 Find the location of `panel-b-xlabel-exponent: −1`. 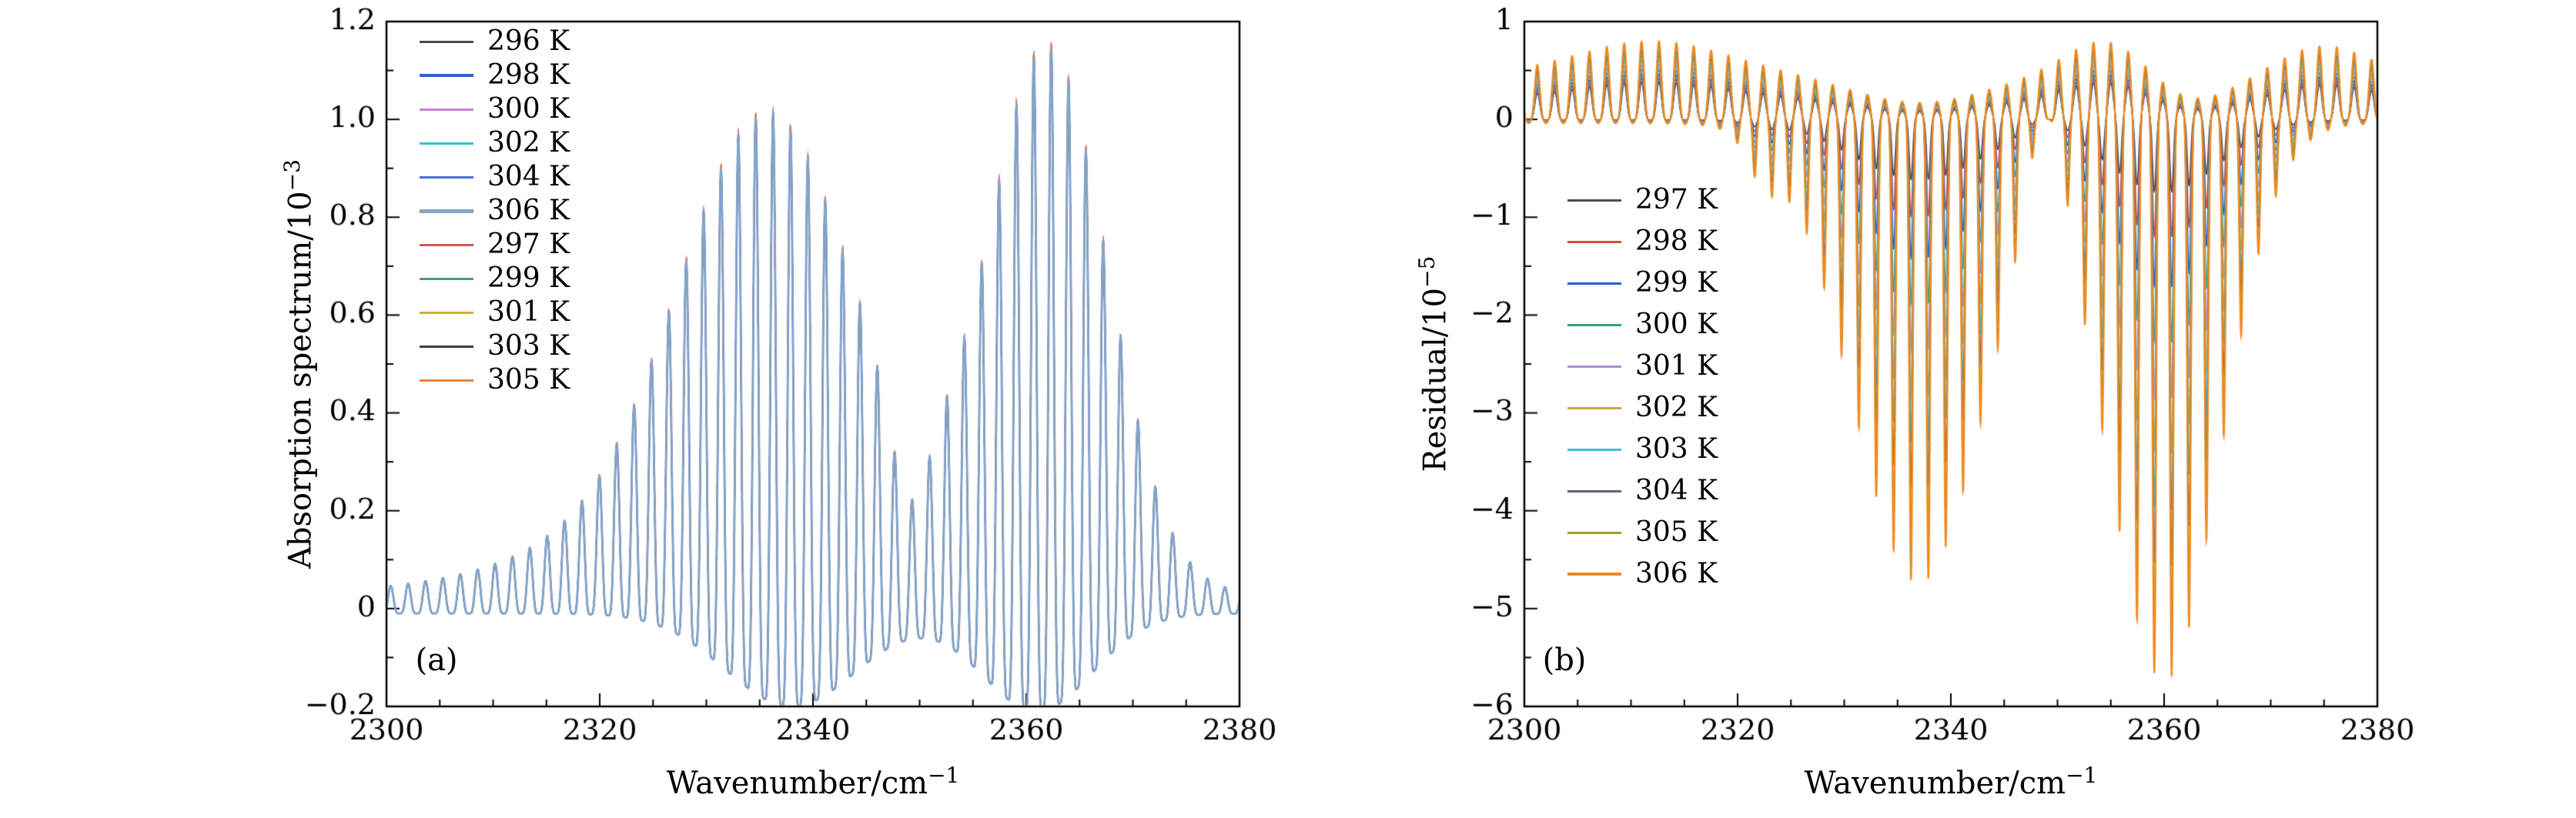

panel-b-xlabel-exponent: −1 is located at coordinates (2082, 775).